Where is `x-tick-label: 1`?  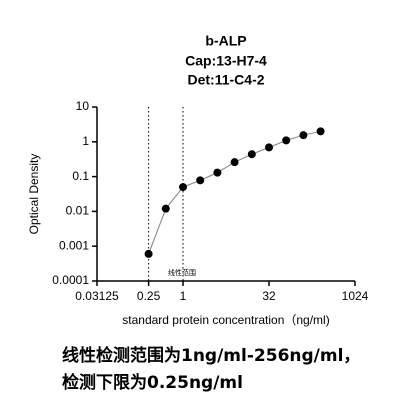
x-tick-label: 1 is located at coordinates (183, 296).